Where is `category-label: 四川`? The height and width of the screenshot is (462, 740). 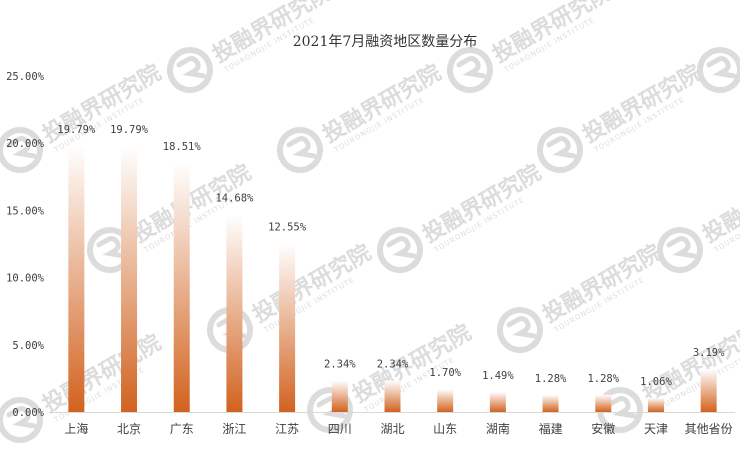
category-label: 四川 is located at coordinates (340, 429).